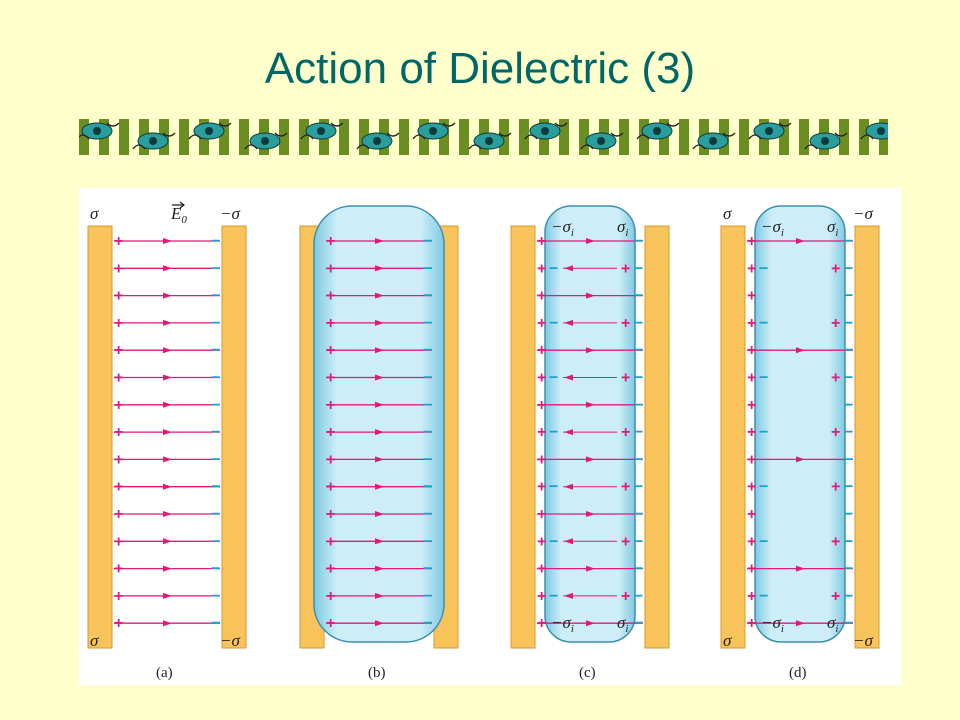 The height and width of the screenshot is (720, 960). I want to click on dielectric-slab, so click(590, 424).